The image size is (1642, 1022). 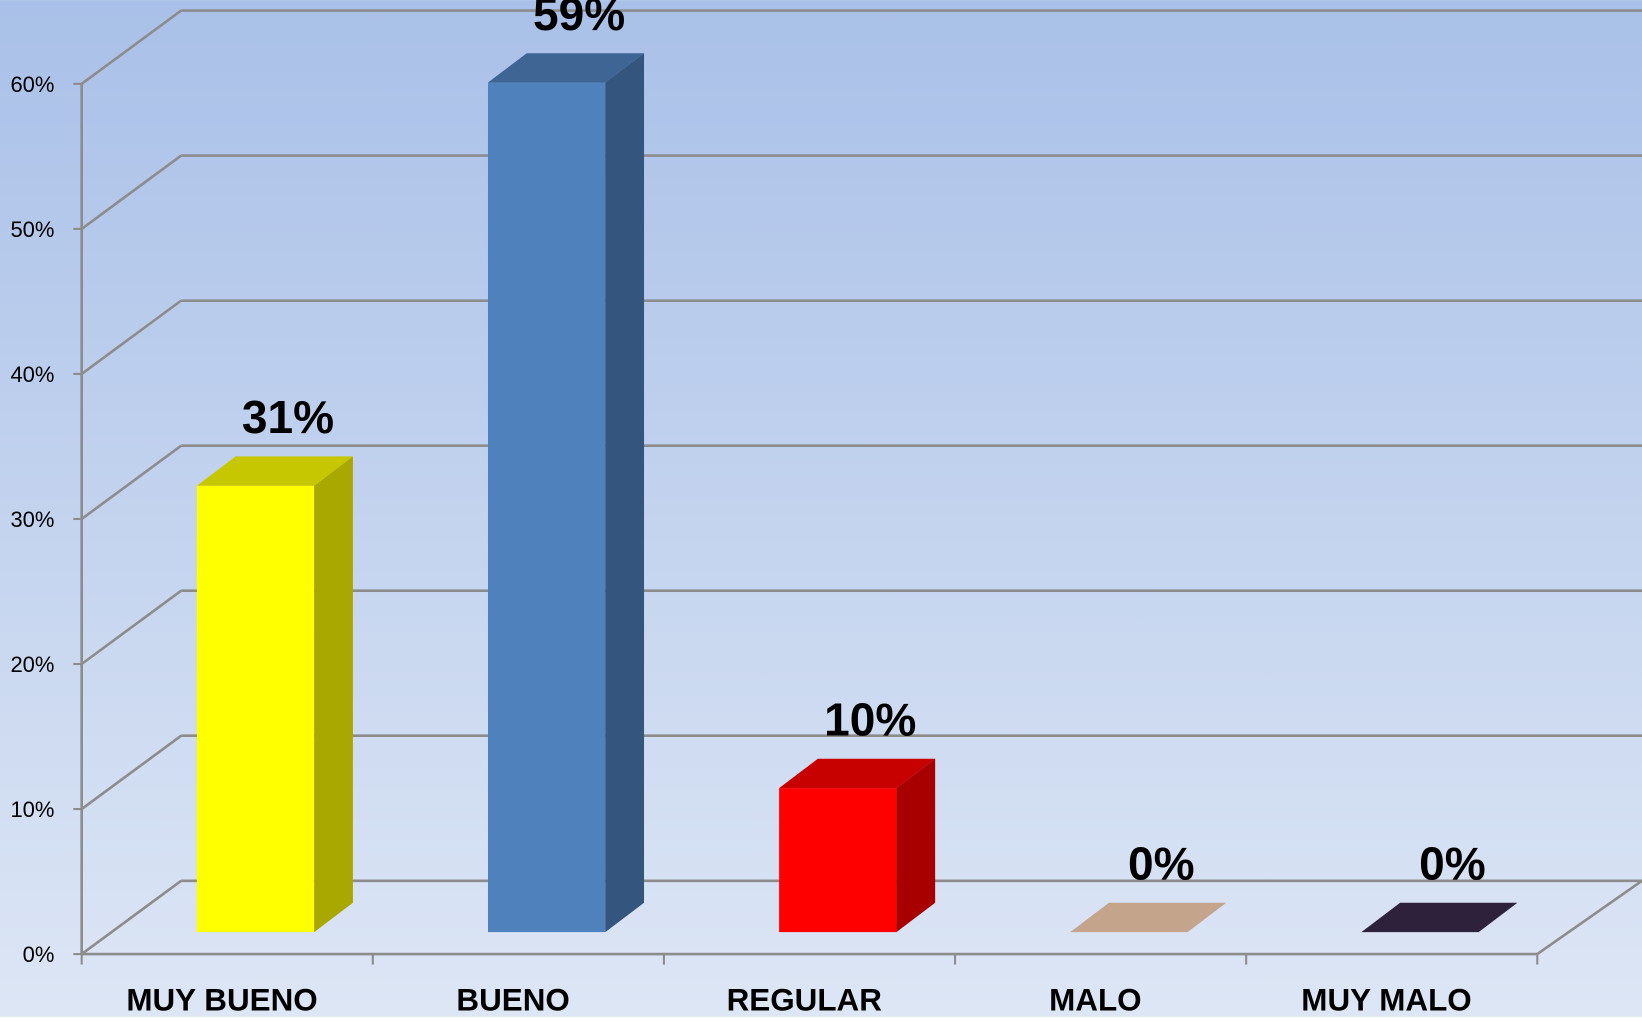 What do you see at coordinates (805, 1000) in the screenshot?
I see `x-tick-label: REGULAR` at bounding box center [805, 1000].